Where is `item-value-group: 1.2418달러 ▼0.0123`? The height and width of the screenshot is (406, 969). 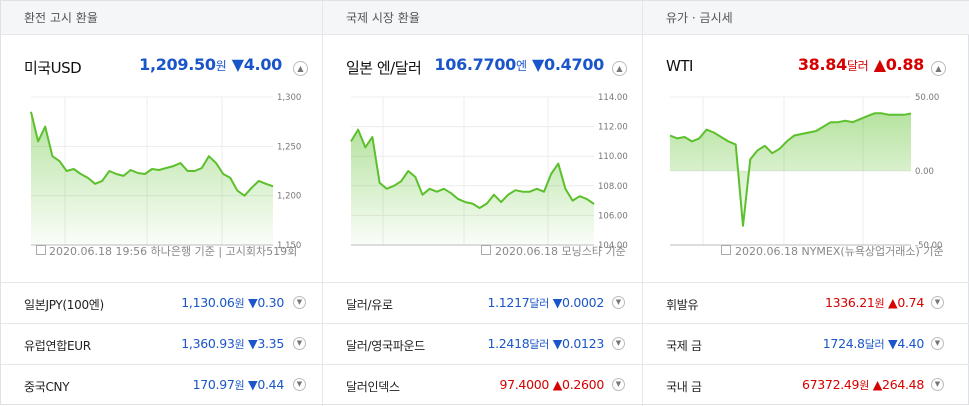
item-value-group: 1.2418달러 ▼0.0123 is located at coordinates (545, 344).